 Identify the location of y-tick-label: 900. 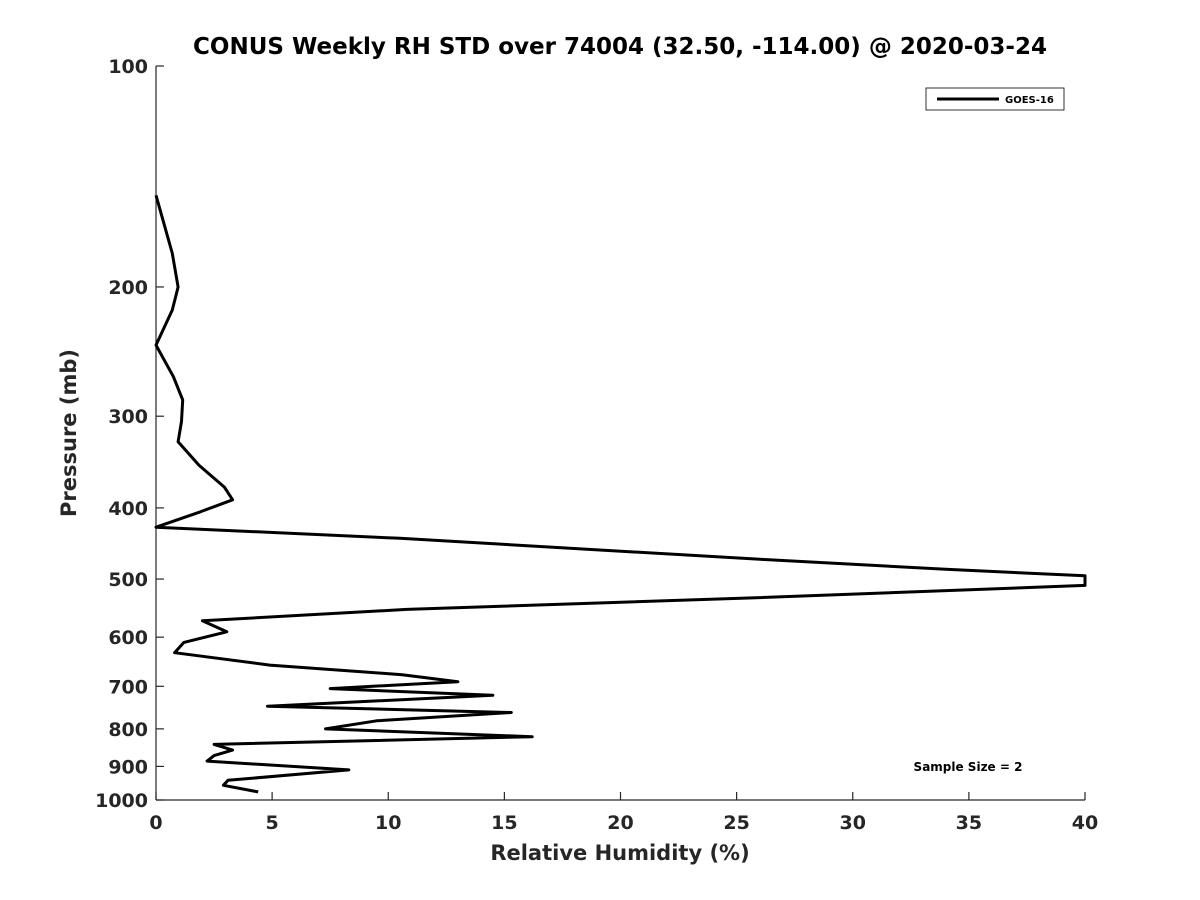
(128, 767).